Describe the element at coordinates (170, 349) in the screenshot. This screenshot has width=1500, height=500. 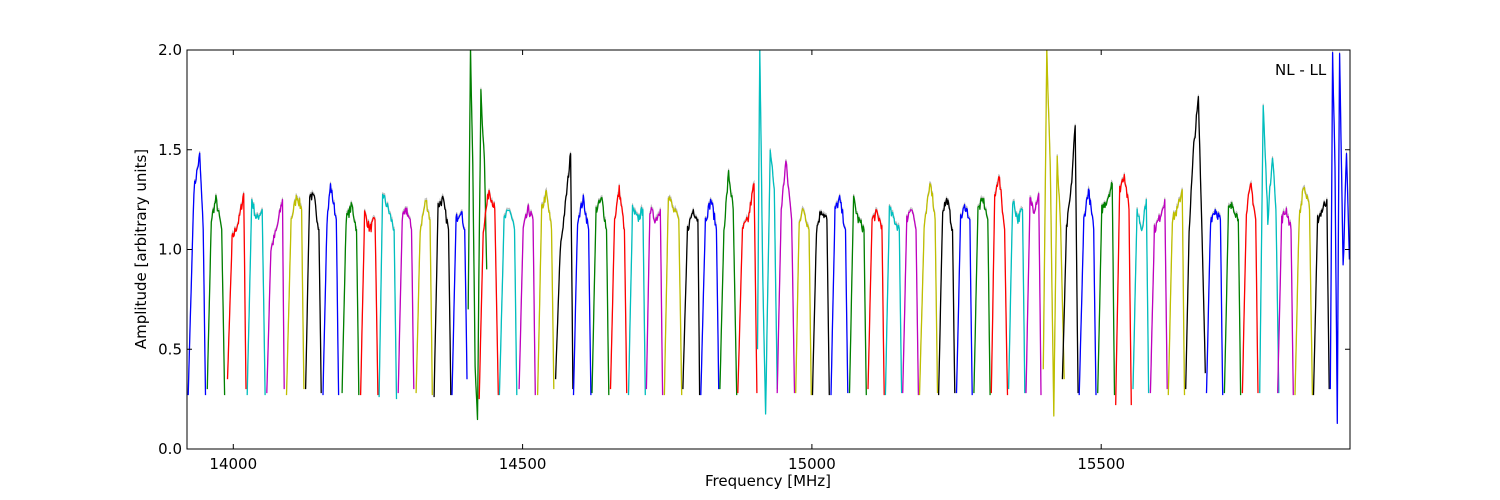
I see `y-tick-label: 0.5` at that location.